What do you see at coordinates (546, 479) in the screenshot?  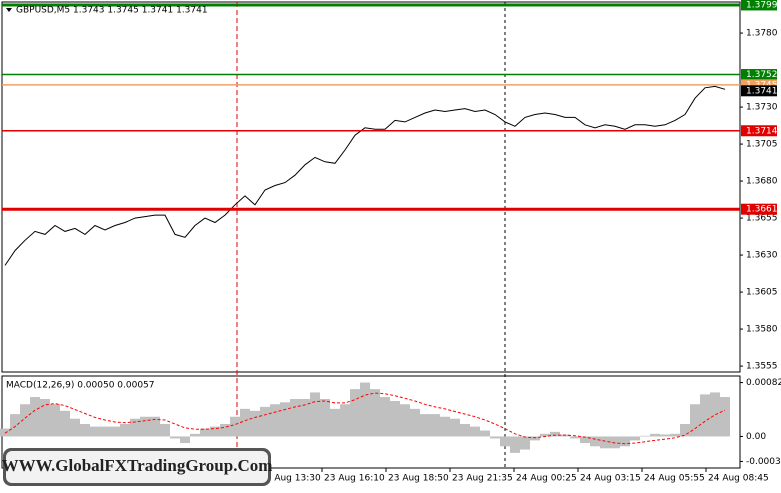 I see `x-tick-label: 24 Aug 00:25` at bounding box center [546, 479].